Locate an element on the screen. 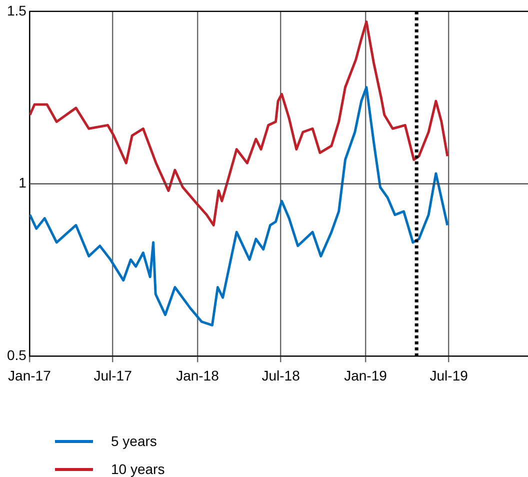 This screenshot has height=477, width=528. x-tick-label: Jan-17 is located at coordinates (30, 375).